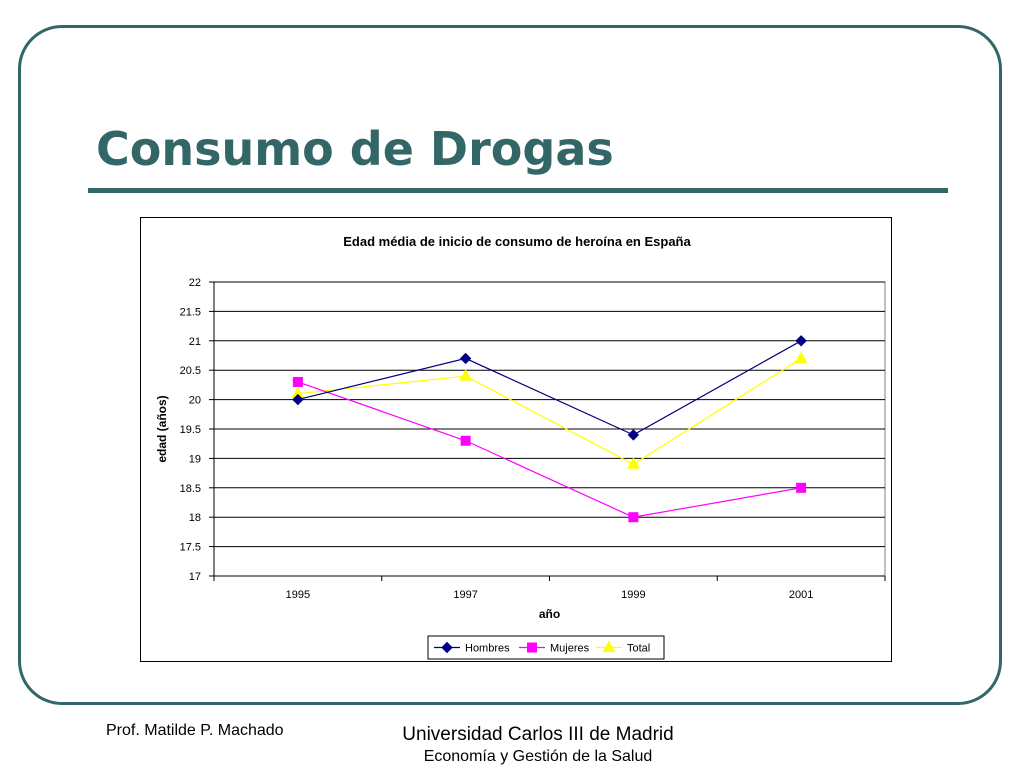  I want to click on y-tick-label: 20, so click(195, 401).